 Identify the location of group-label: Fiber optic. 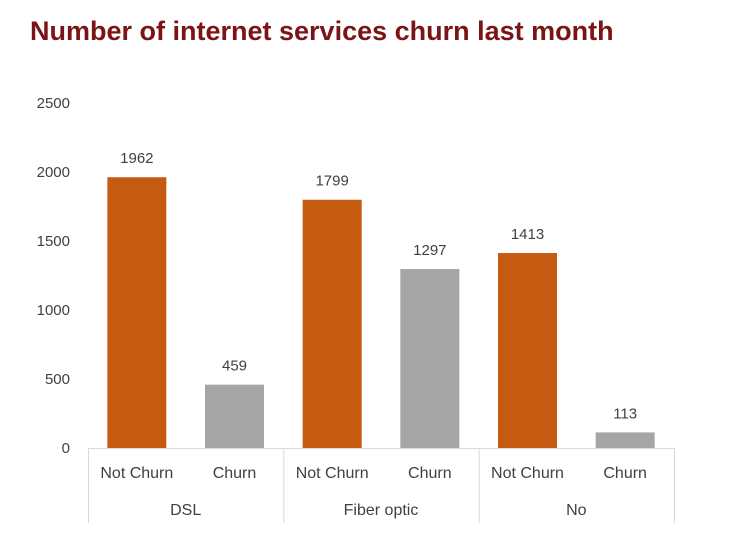
(381, 510).